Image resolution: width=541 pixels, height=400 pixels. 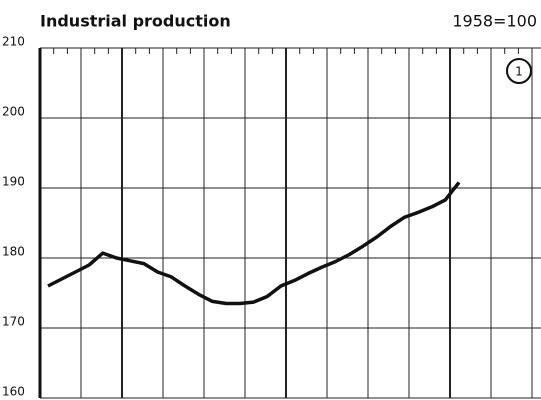 I want to click on annotation: 1, so click(x=519, y=72).